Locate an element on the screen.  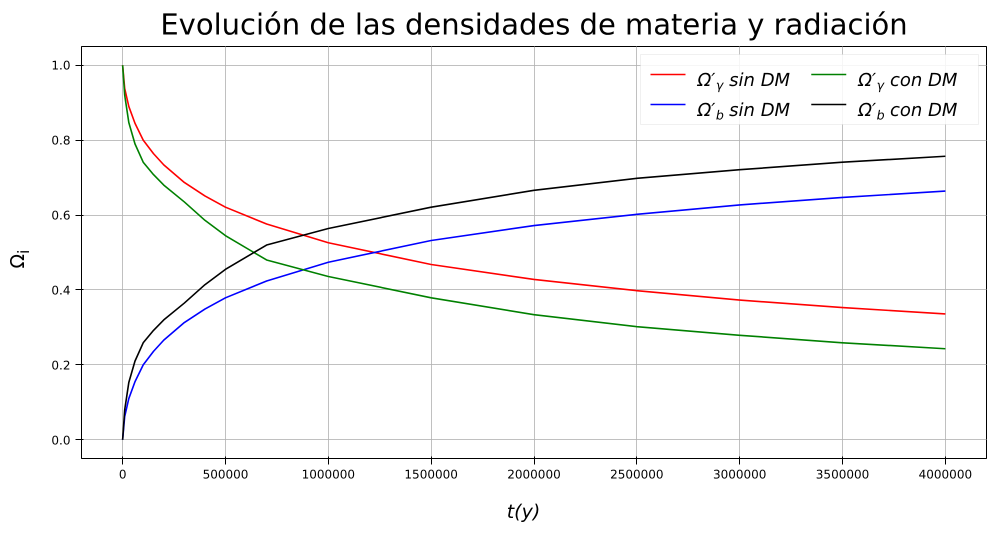
x-tick-label: 0 is located at coordinates (122, 475).